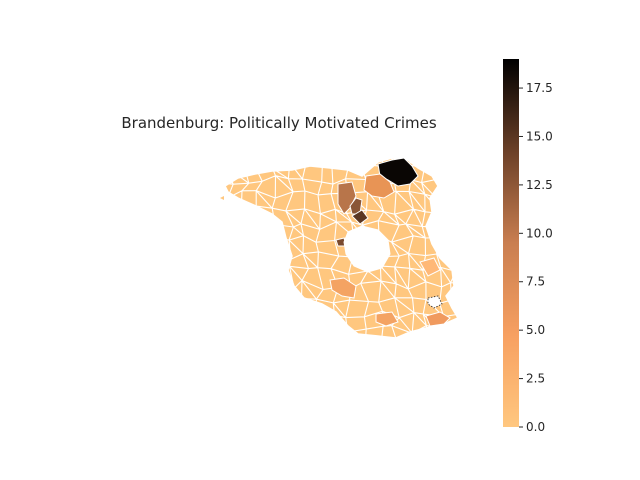  What do you see at coordinates (343, 288) in the screenshot?
I see `municipality-south-west` at bounding box center [343, 288].